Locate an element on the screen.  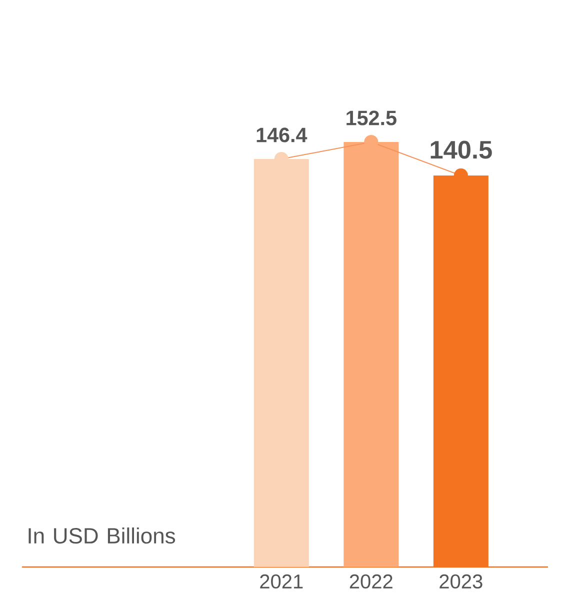
y-axis-title: In USD Billions is located at coordinates (102, 535).